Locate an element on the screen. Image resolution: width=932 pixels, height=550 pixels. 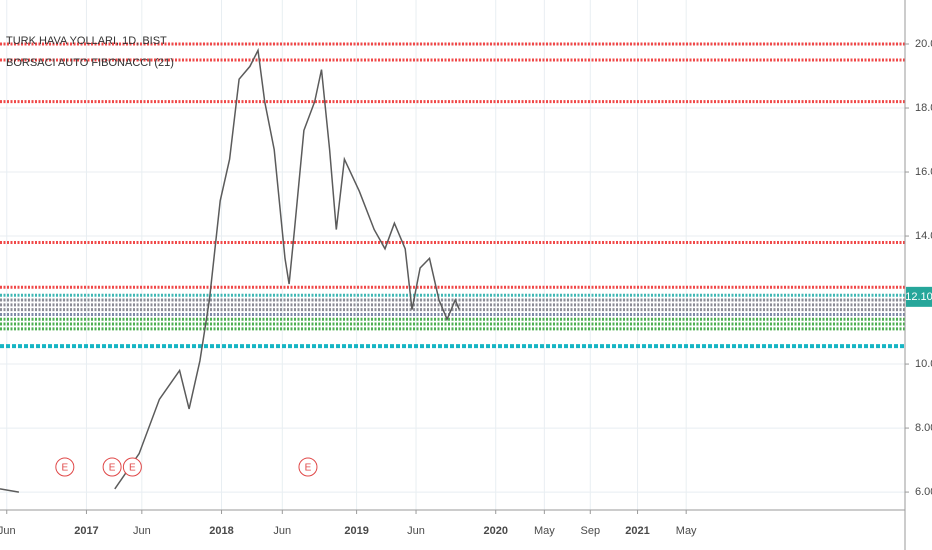
x-tick-label: 2021 is located at coordinates (637, 531).